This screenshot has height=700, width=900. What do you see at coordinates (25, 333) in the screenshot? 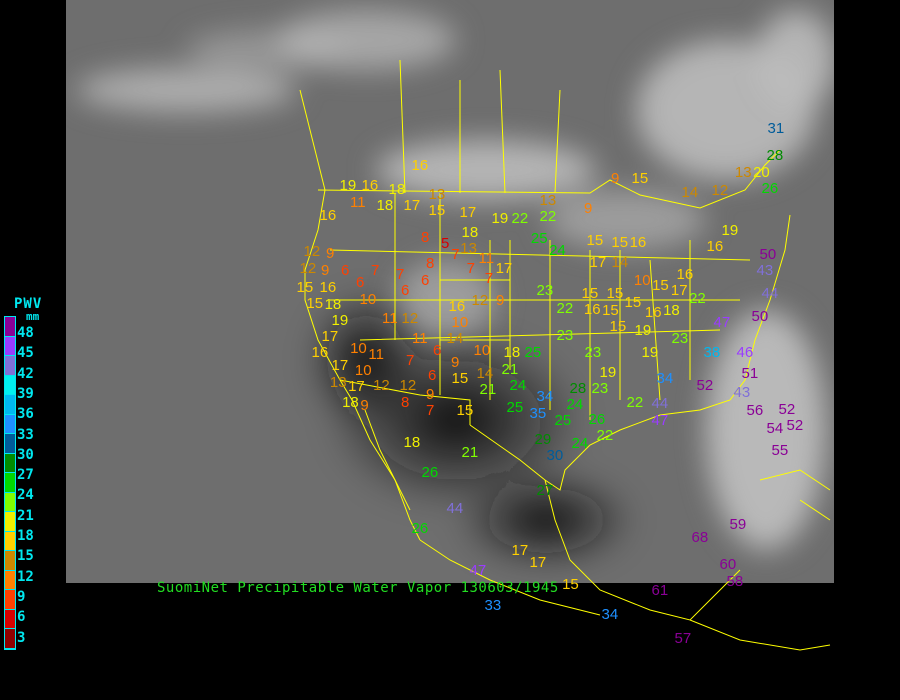
I see `legend-label: 48` at bounding box center [25, 333].